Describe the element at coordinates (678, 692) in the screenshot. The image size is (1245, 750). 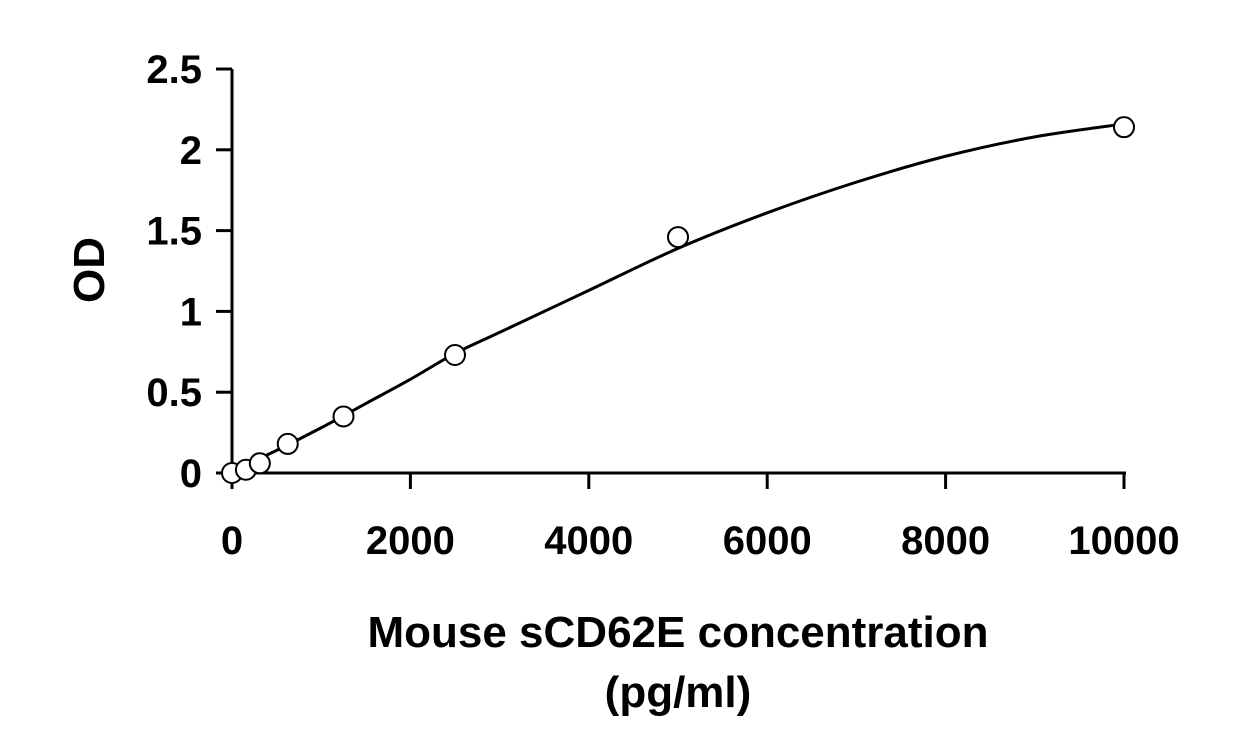
I see `x-axis-title-line2: (pg/ml)` at that location.